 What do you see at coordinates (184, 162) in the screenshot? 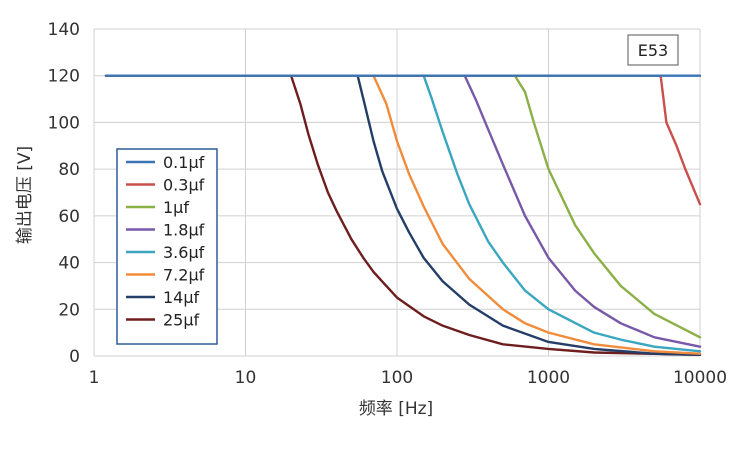
I see `legend-label: 0.1μf` at bounding box center [184, 162].